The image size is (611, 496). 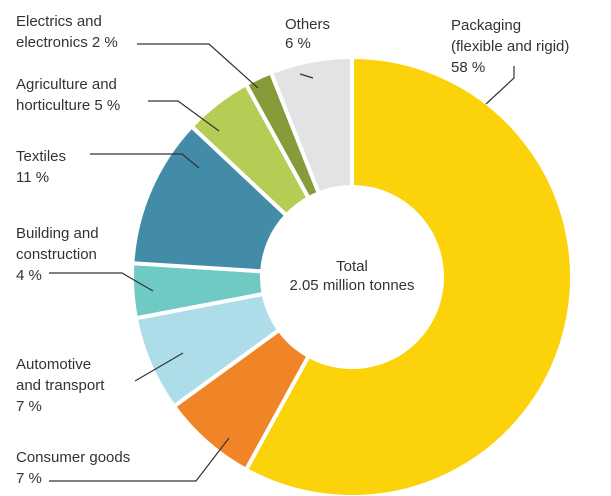 I want to click on leader-line-packaging, so click(x=500, y=85).